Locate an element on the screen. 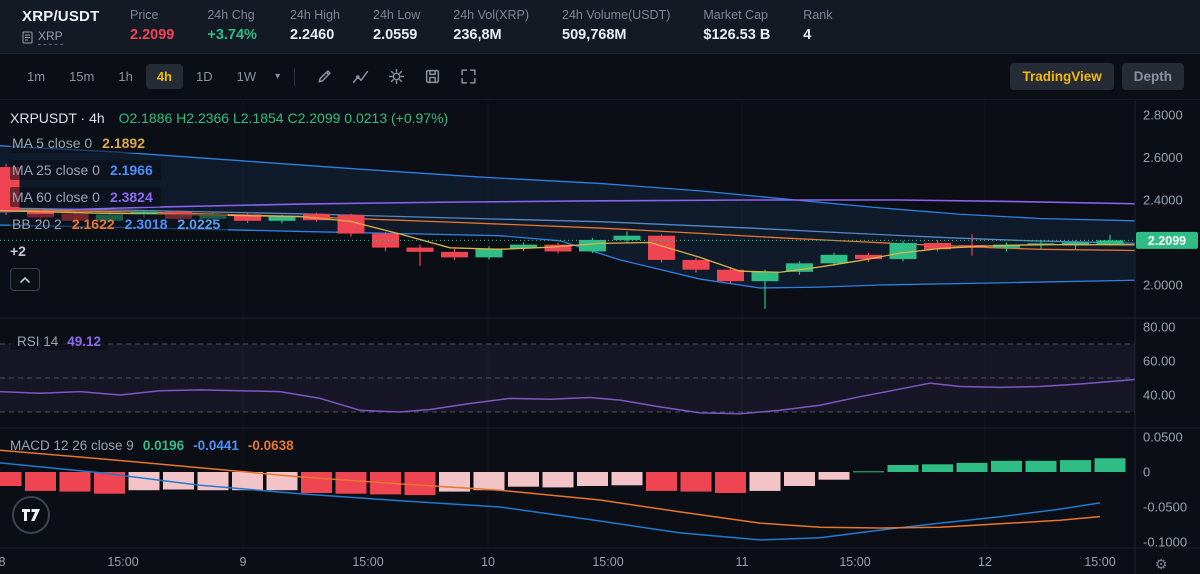  stat-price: Price 2.2099 is located at coordinates (152, 25).